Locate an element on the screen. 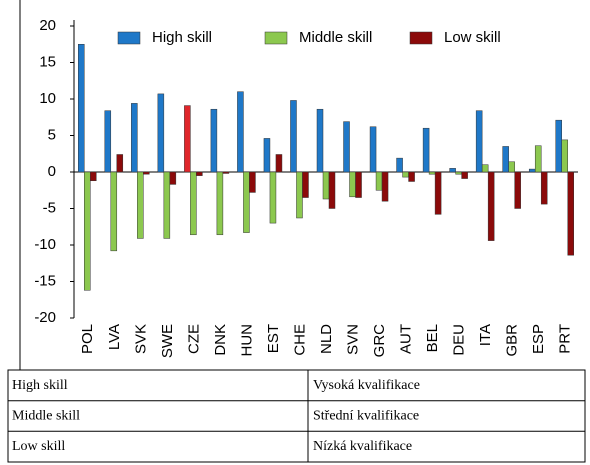 Image resolution: width=590 pixels, height=465 pixels. y-tick-label: -20 is located at coordinates (45, 317).